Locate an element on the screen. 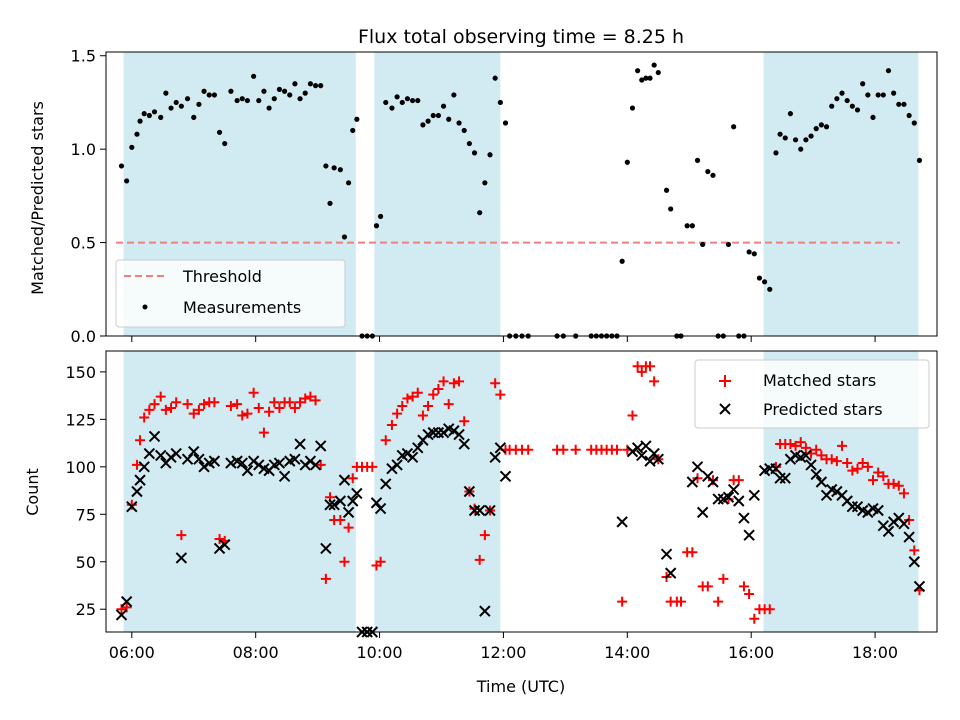 The width and height of the screenshot is (960, 720). top-y-axis-label: Matched/Predicted stars is located at coordinates (37, 198).